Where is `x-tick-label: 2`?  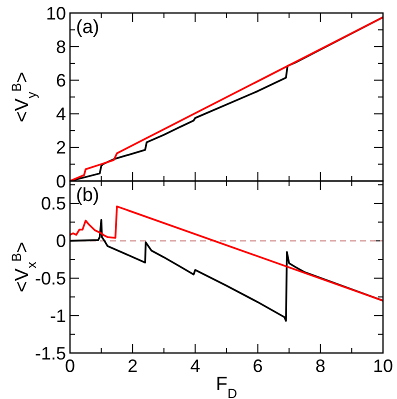
x-tick-label: 2 is located at coordinates (133, 366).